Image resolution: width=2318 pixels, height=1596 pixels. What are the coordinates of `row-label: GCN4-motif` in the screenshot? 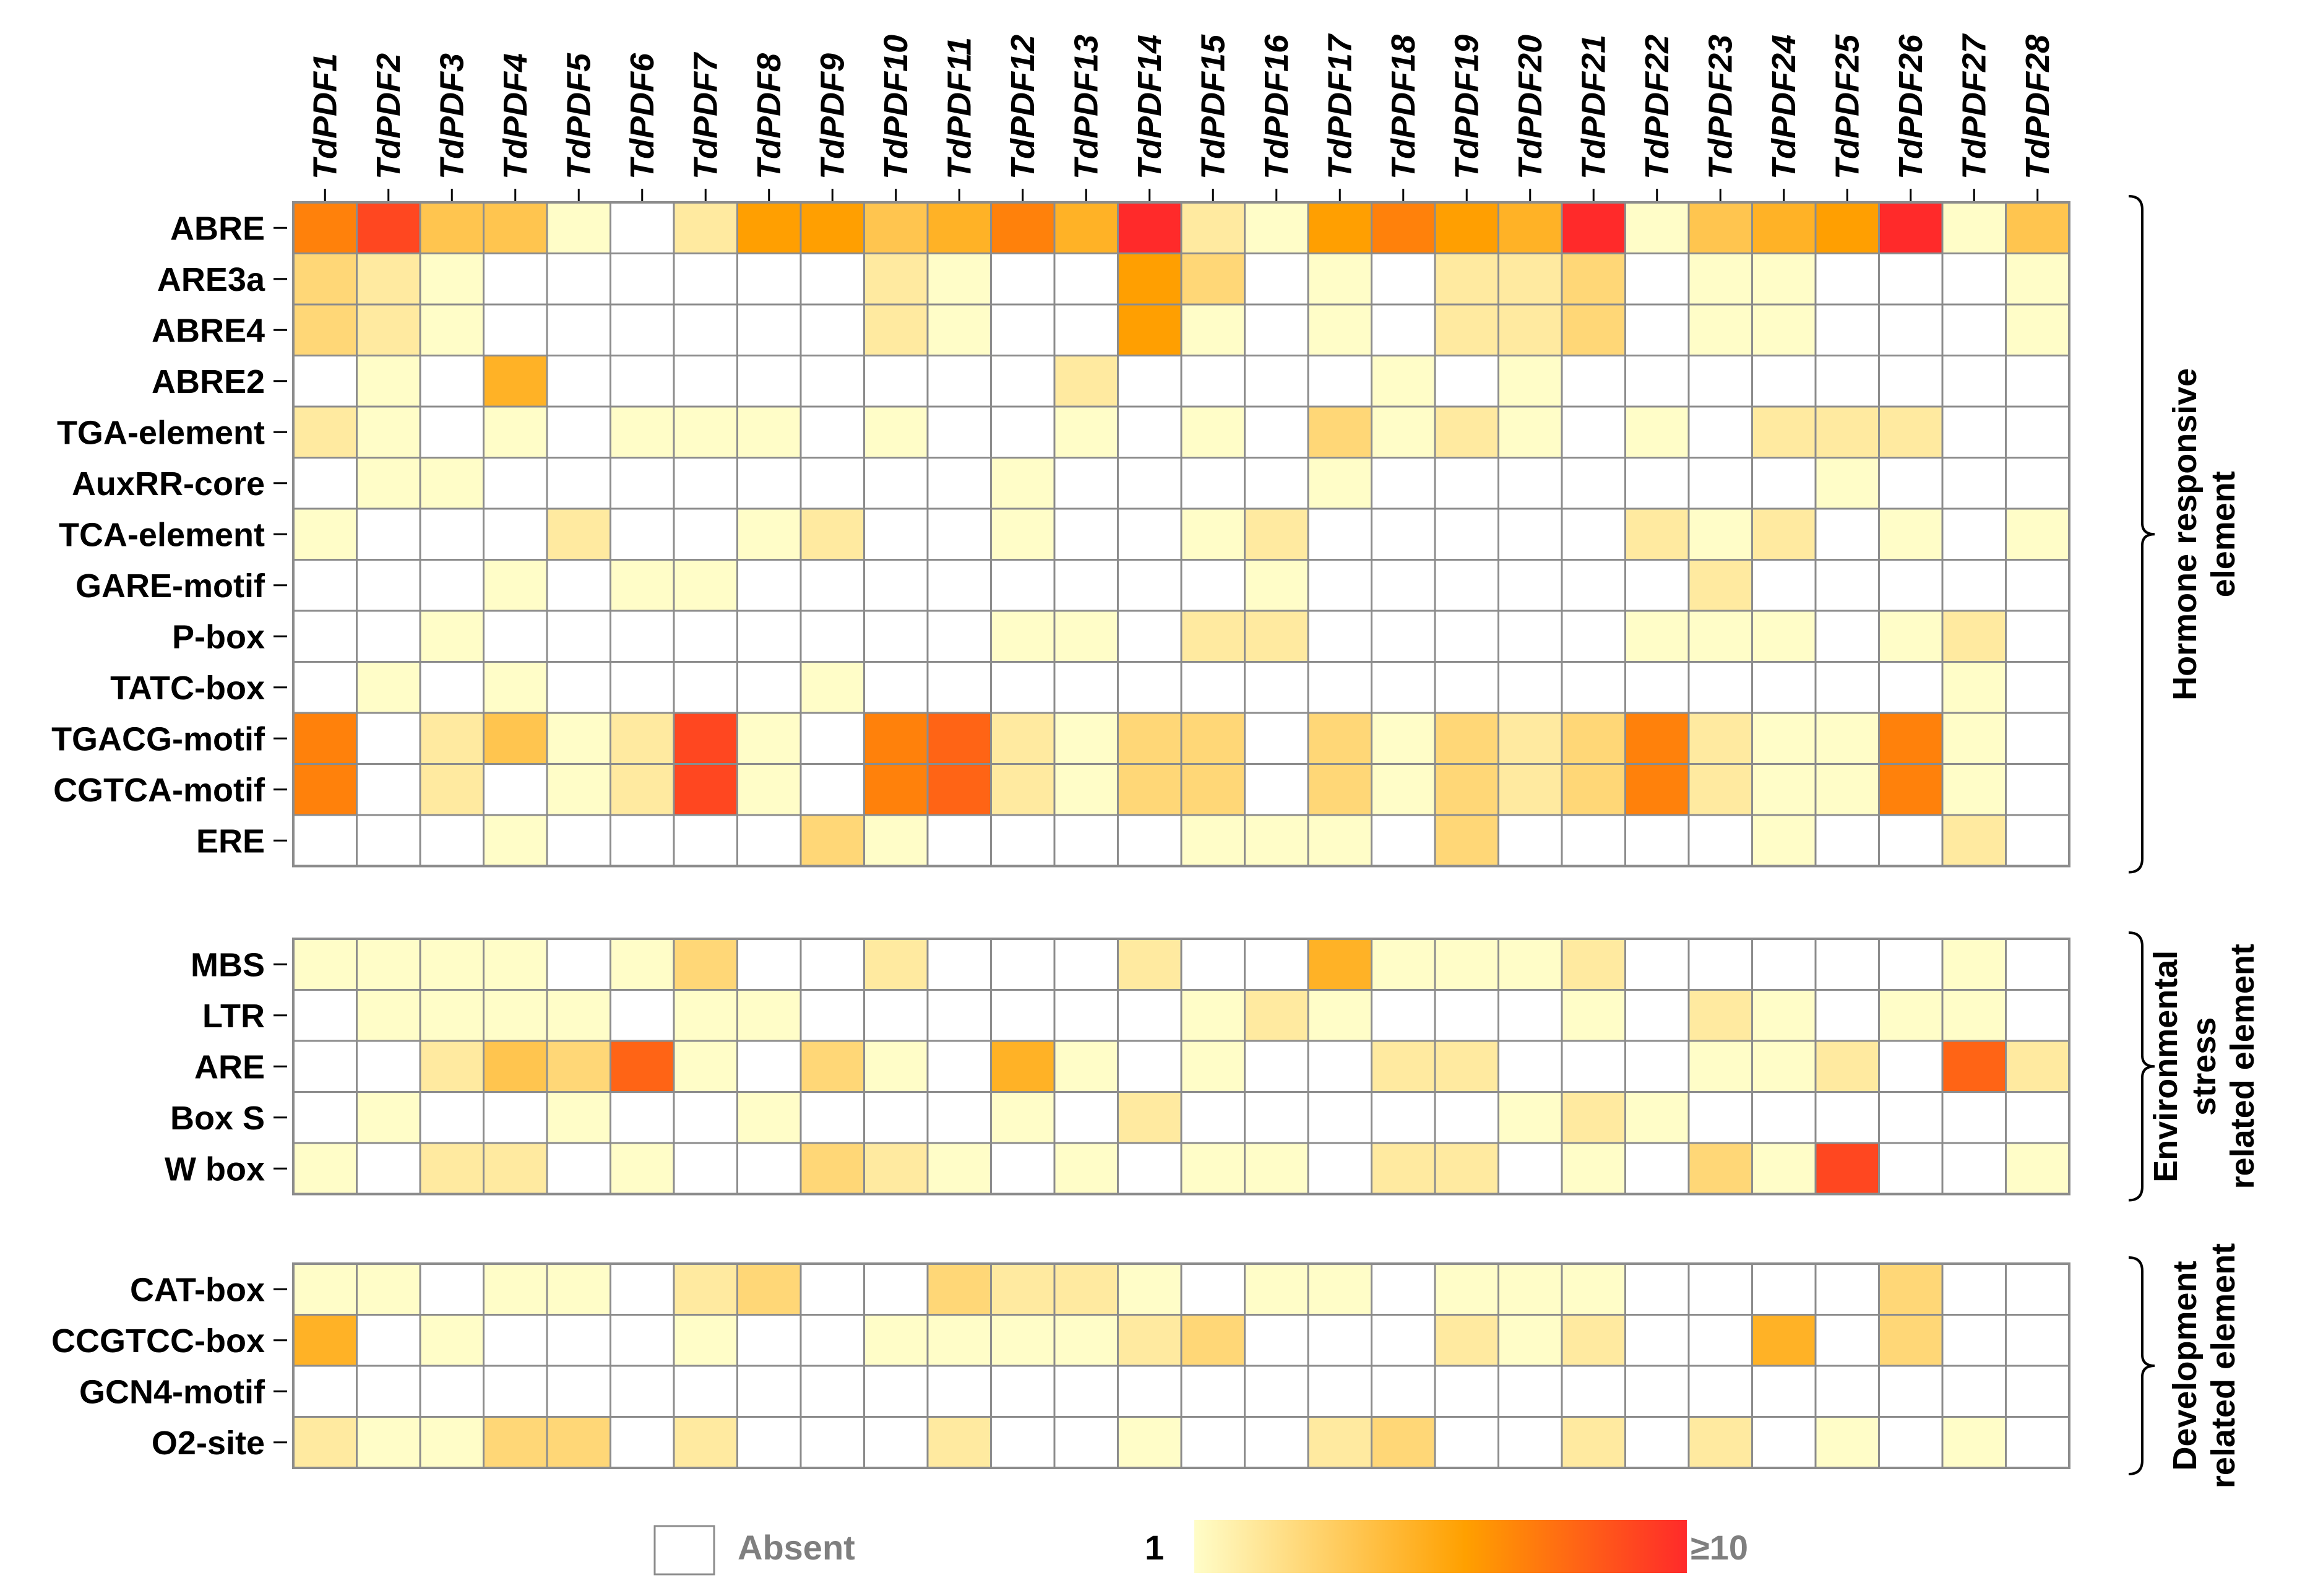 It's located at (172, 1391).